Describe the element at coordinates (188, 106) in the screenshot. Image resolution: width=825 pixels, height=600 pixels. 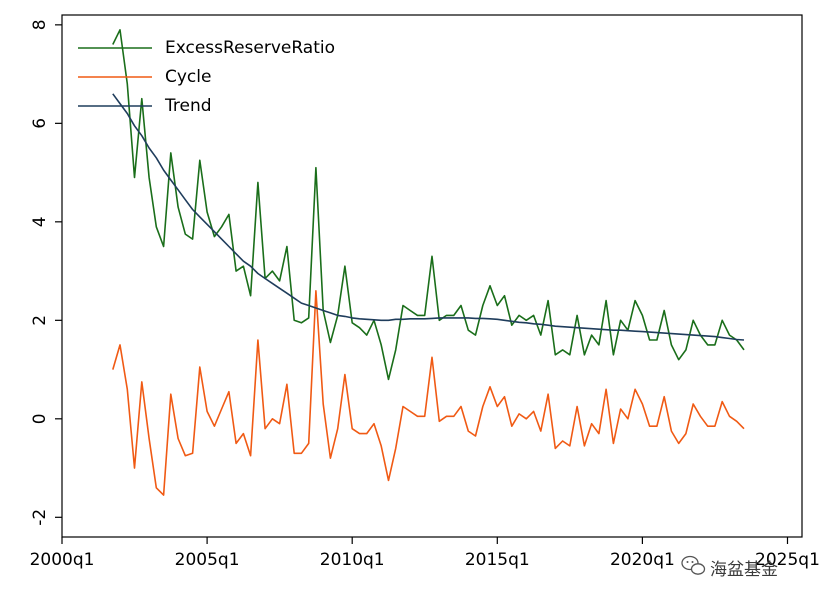
I see `legend-label: Trend` at that location.